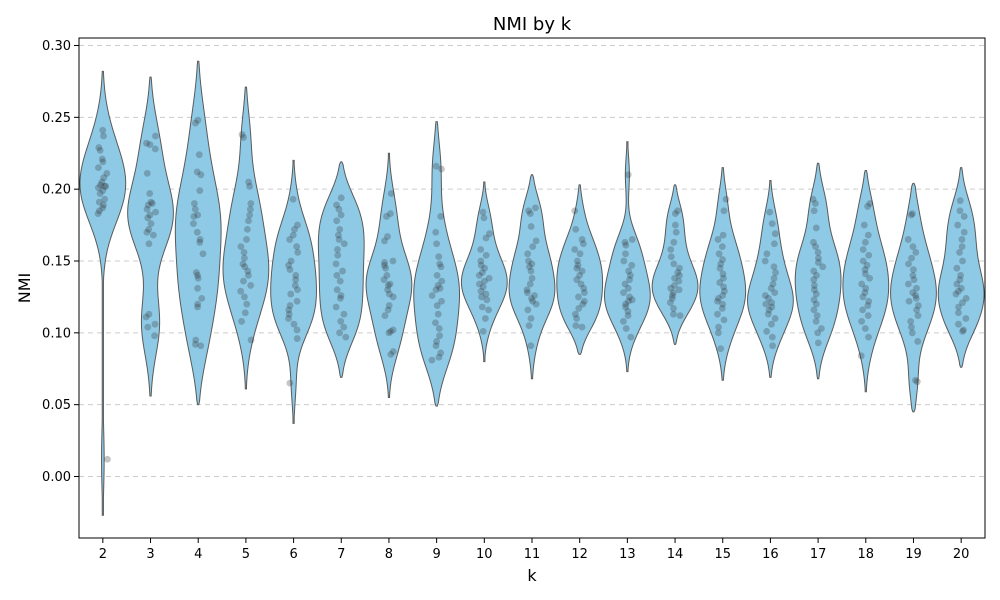 Image resolution: width=1000 pixels, height=600 pixels. Describe the element at coordinates (532, 24) in the screenshot. I see `chart-title: NMI by k` at that location.